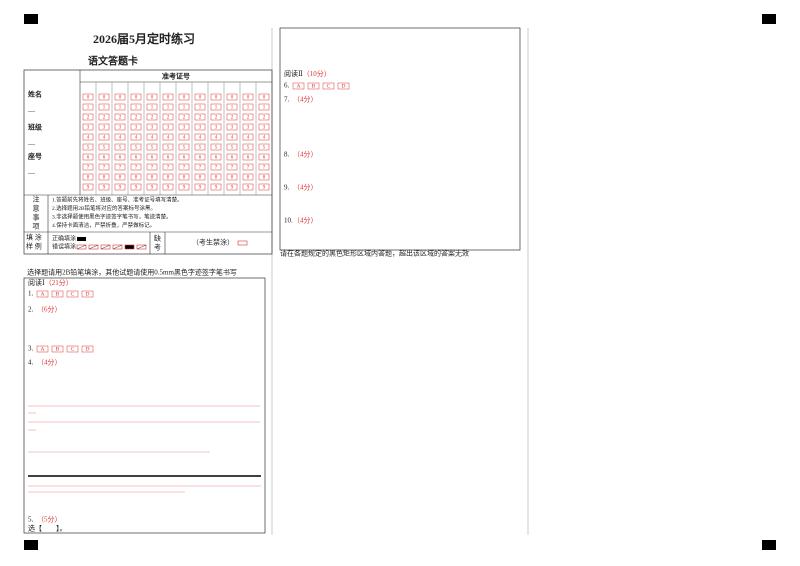  I want to click on notes-heading: 意, so click(36, 208).